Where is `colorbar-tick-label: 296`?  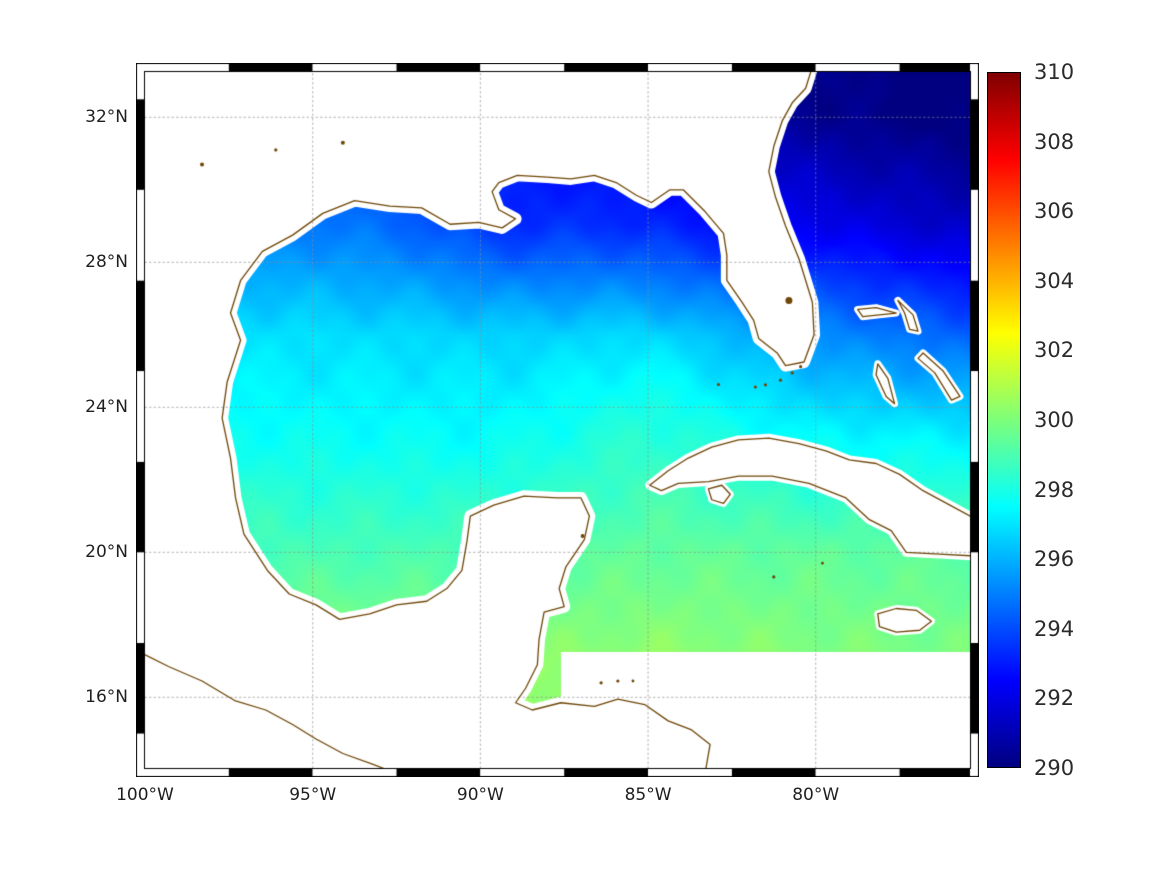
colorbar-tick-label: 296 is located at coordinates (1054, 559).